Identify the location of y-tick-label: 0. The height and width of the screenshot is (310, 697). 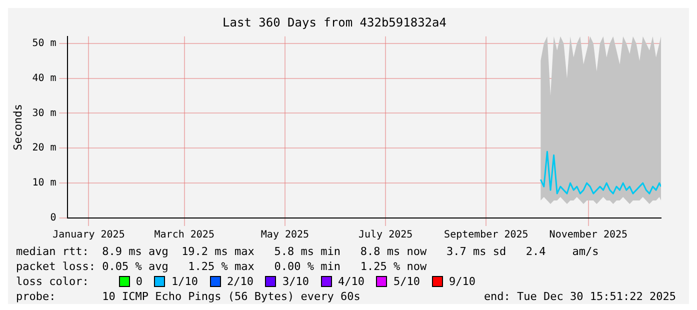
(53, 218).